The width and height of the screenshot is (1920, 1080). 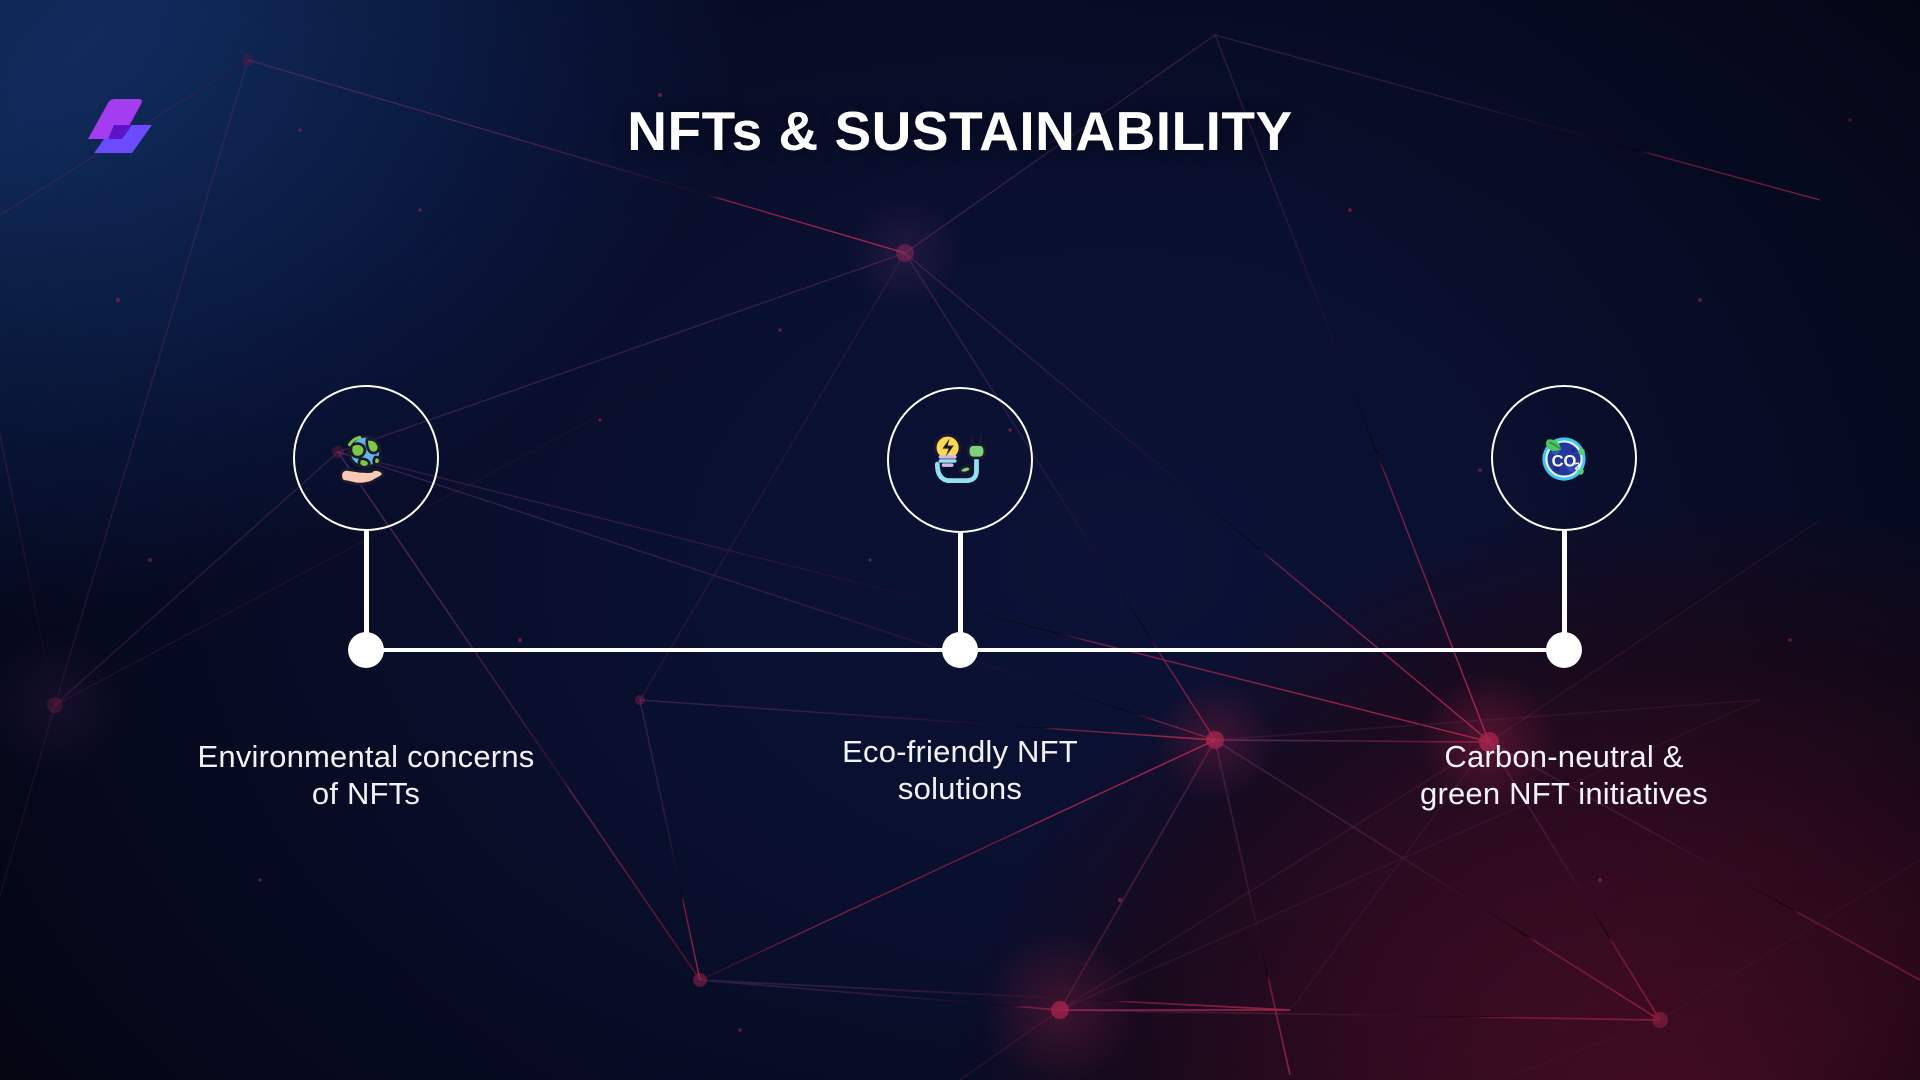 I want to click on timeline-node-2-circle, so click(x=960, y=460).